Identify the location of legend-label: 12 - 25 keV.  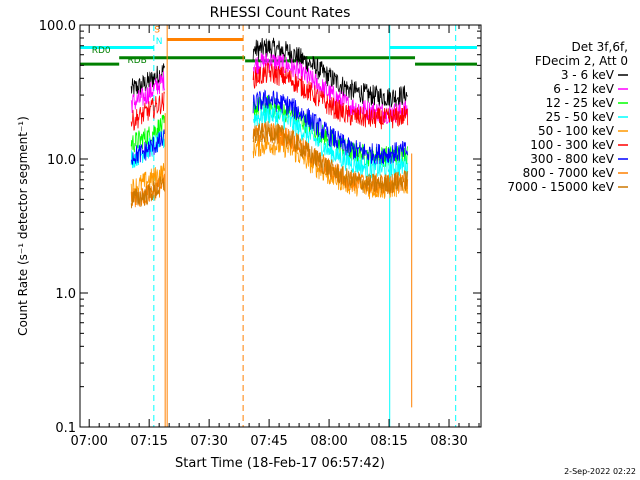
(580, 103).